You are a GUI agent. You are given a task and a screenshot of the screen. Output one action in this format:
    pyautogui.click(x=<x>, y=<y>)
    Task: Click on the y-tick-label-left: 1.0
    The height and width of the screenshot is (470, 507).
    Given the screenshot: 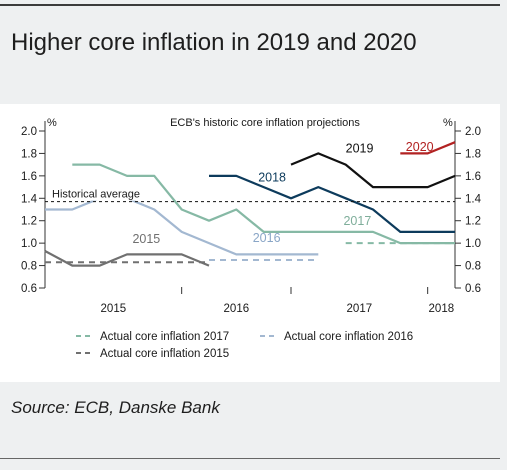 What is the action you would take?
    pyautogui.click(x=29, y=244)
    